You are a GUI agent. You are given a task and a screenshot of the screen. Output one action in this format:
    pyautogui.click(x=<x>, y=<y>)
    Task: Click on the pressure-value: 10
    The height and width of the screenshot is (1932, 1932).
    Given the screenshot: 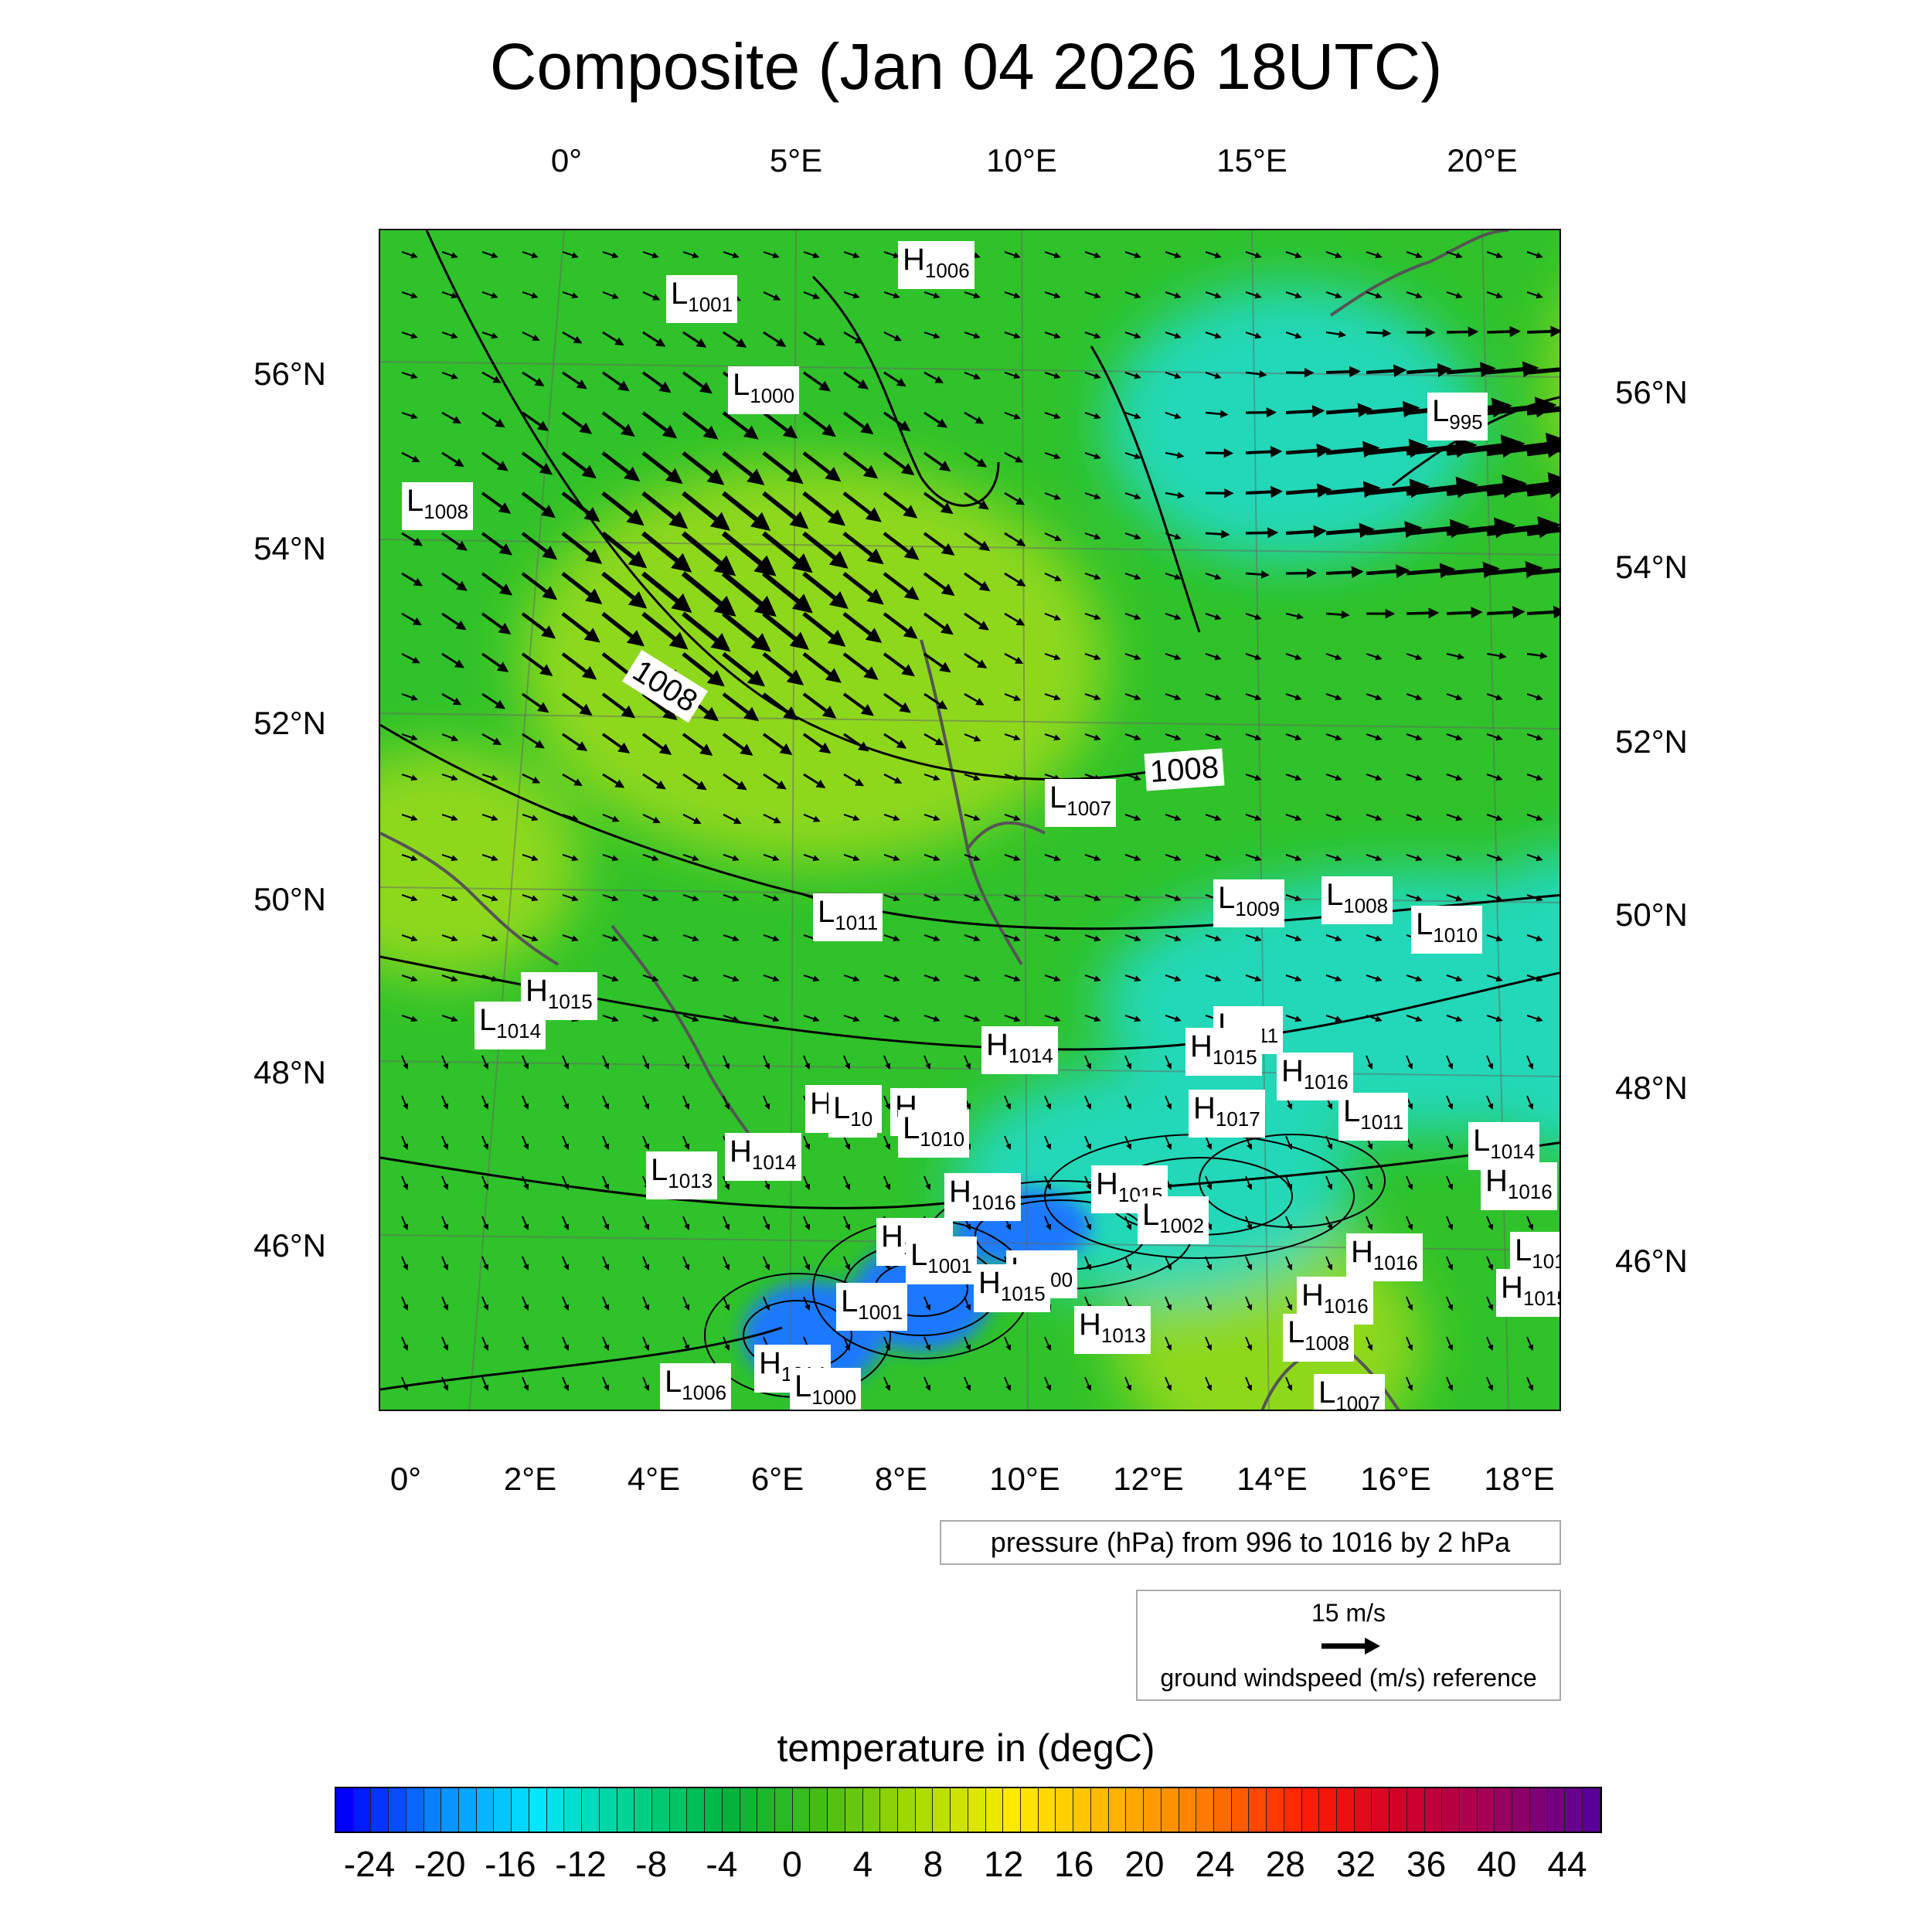 What is the action you would take?
    pyautogui.click(x=862, y=1119)
    